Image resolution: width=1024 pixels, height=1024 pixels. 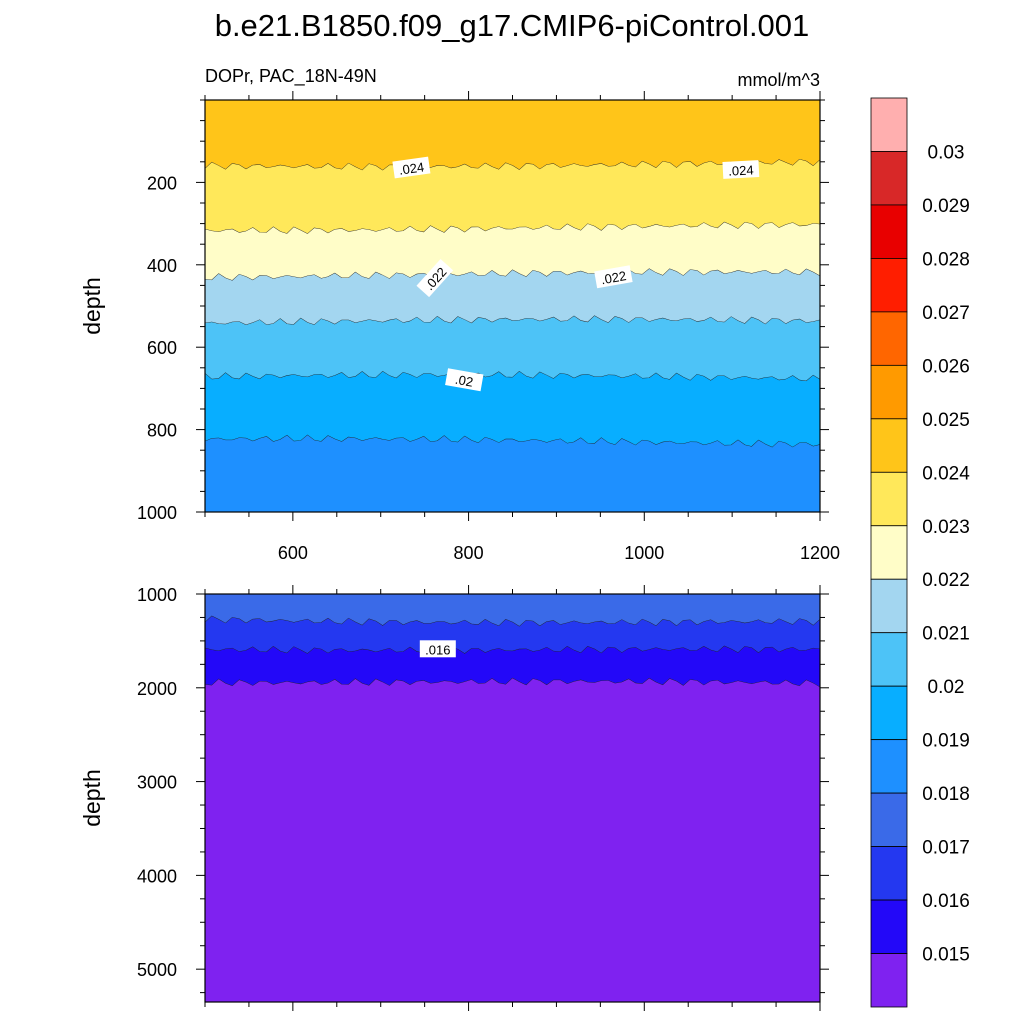 I want to click on contour-label: .016, so click(x=437, y=649).